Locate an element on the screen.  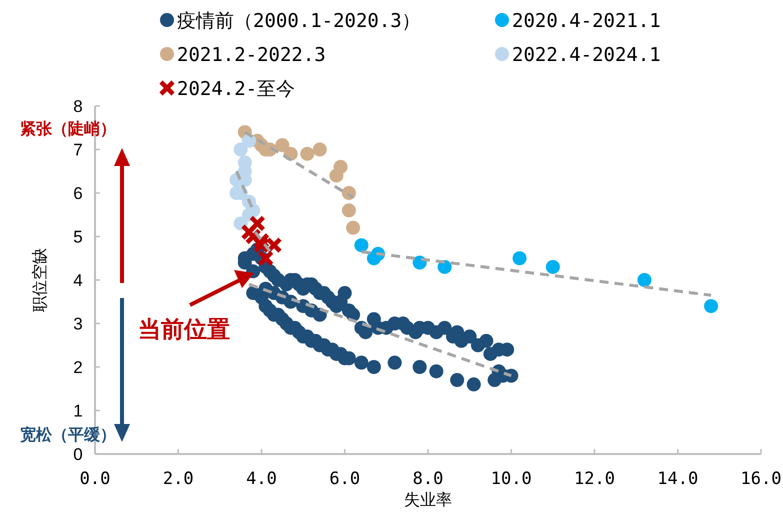
legend-label: 2022.4-2024.1 is located at coordinates (586, 55).